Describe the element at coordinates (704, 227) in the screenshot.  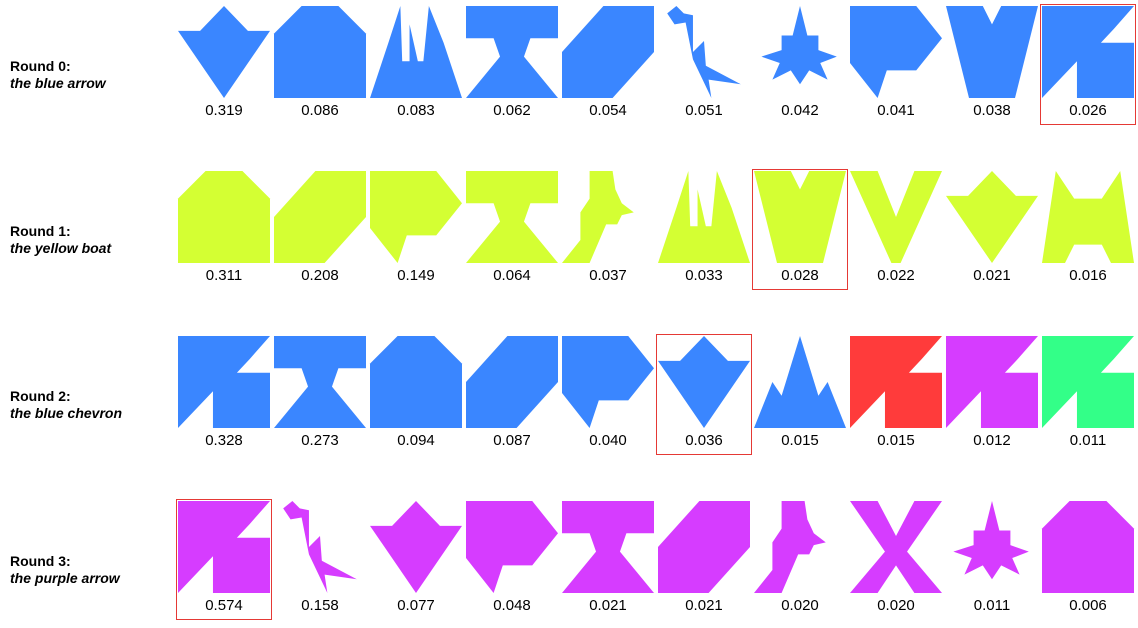
I see `candidate-tile: 0.033` at that location.